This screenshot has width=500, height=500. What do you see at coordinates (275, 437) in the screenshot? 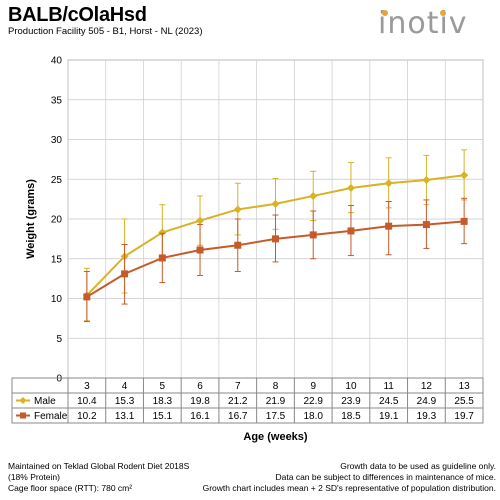
I see `x-axis-label: Age (weeks)` at bounding box center [275, 437].